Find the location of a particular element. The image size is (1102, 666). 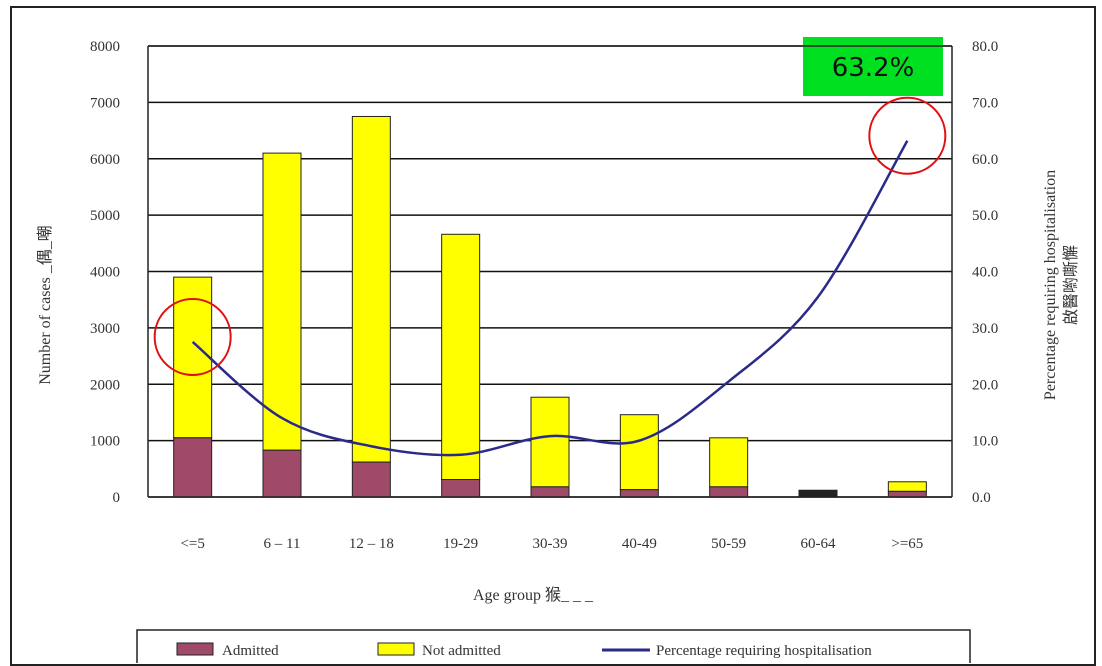

y-ticks-left: 0 1000 2000 3000 4000 5000 6000 7000 8000 is located at coordinates (105, 272).